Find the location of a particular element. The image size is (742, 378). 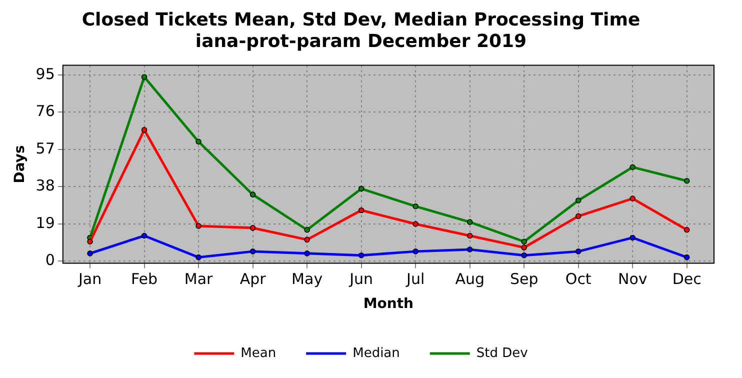

legend-label: Mean is located at coordinates (258, 353).